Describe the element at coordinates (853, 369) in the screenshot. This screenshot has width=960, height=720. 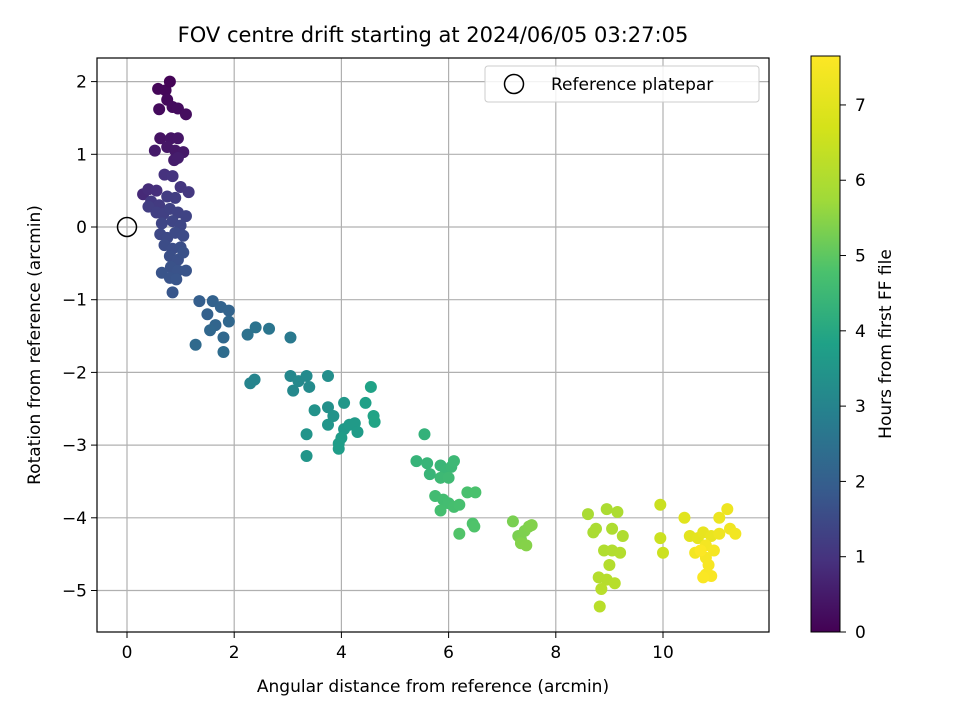
I see `colorbar-ticks: 0 1 2 3 4 5 6 7` at that location.